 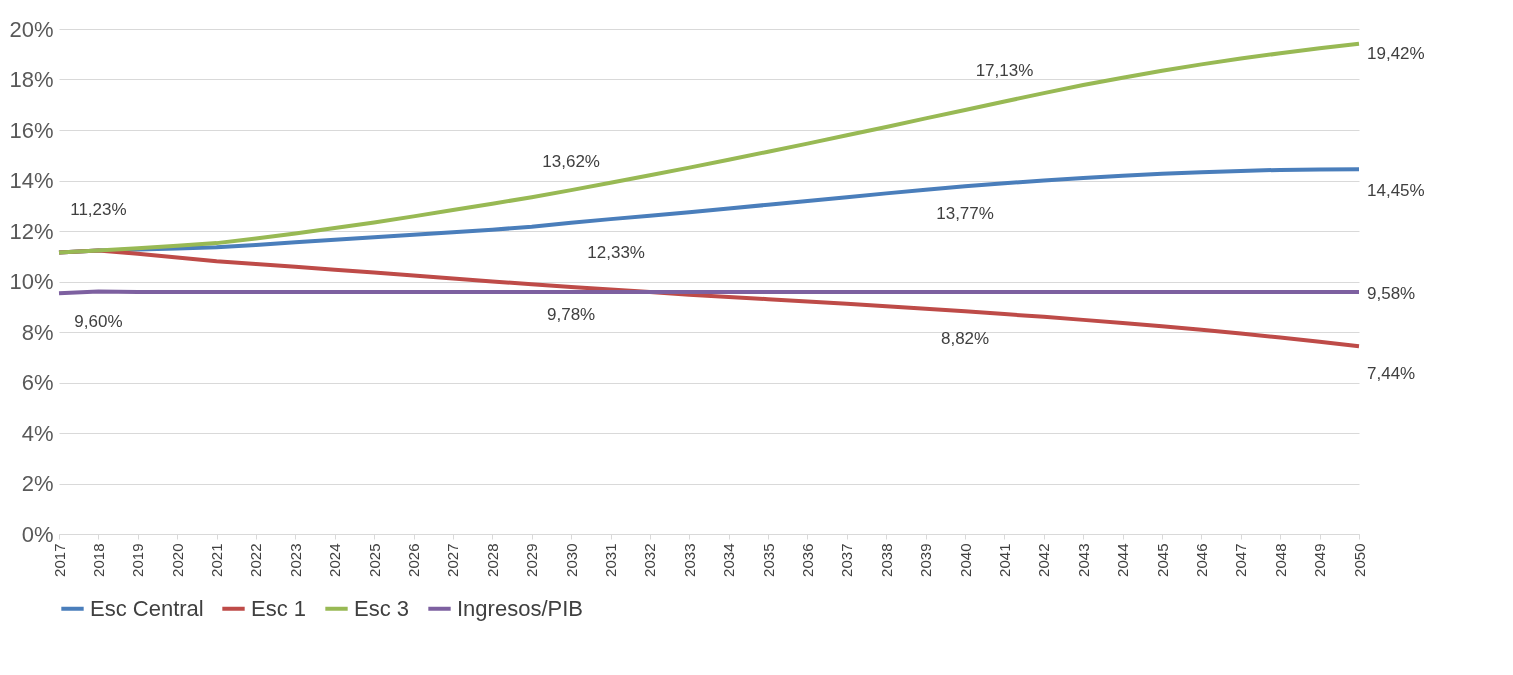 What do you see at coordinates (520, 608) in the screenshot?
I see `legend-label: Ingresos/PIB` at bounding box center [520, 608].